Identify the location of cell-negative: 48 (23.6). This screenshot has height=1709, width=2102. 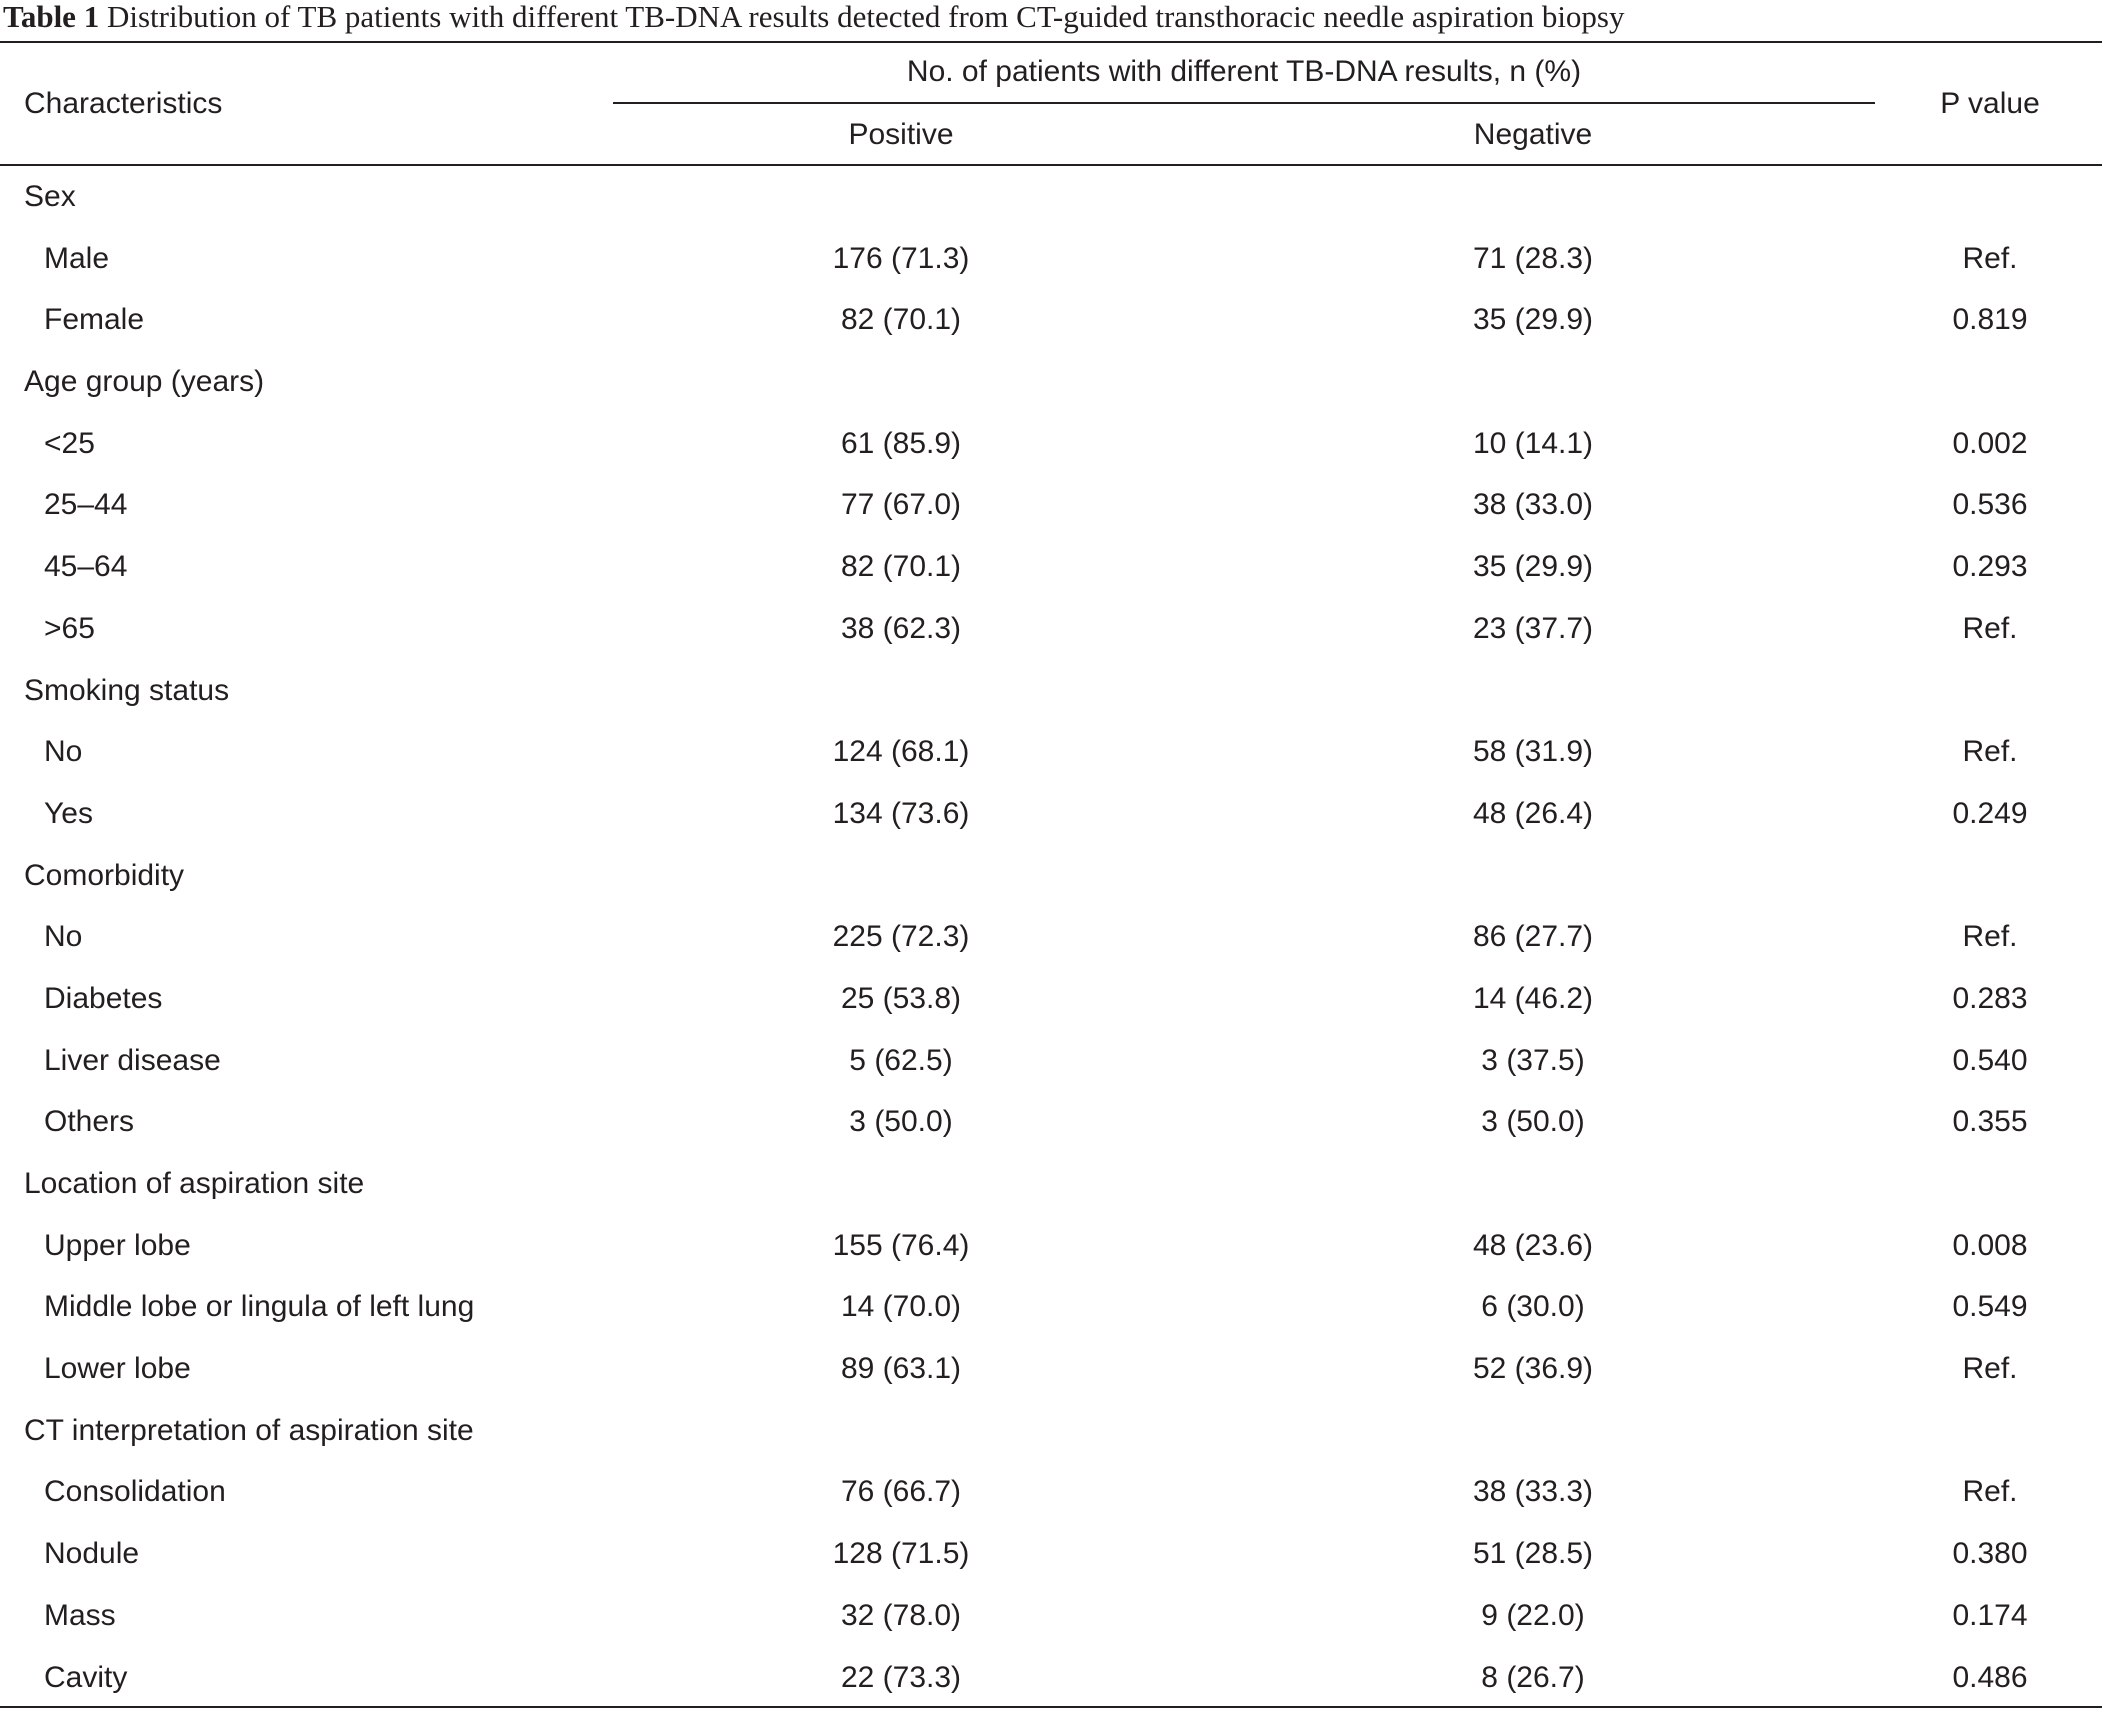
(1533, 1245).